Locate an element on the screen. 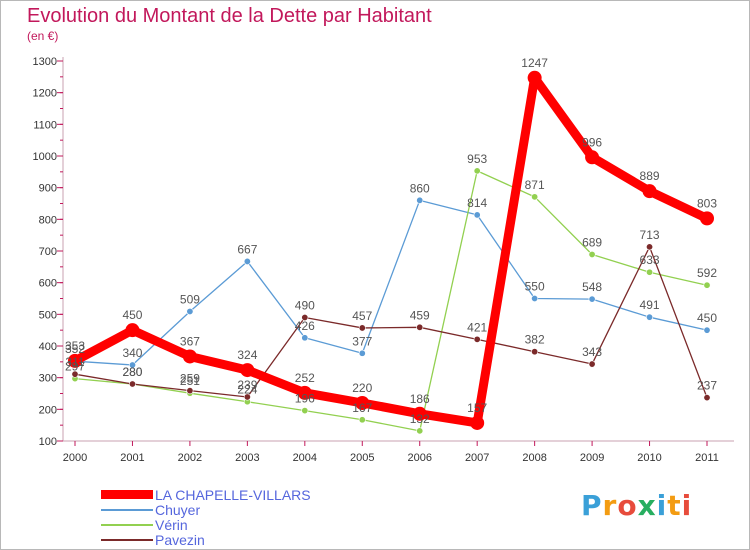 The width and height of the screenshot is (750, 550). data-label-verin: 871 is located at coordinates (535, 185).